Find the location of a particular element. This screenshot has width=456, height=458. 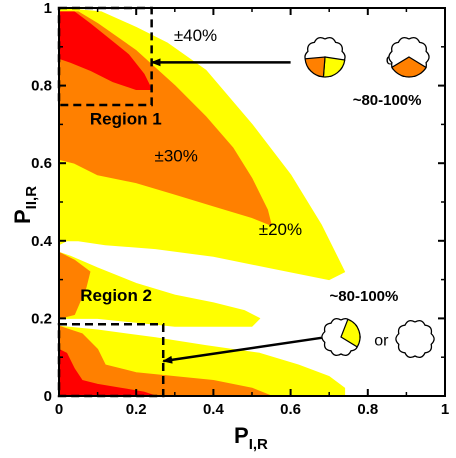

band-label: ±20% is located at coordinates (280, 229).